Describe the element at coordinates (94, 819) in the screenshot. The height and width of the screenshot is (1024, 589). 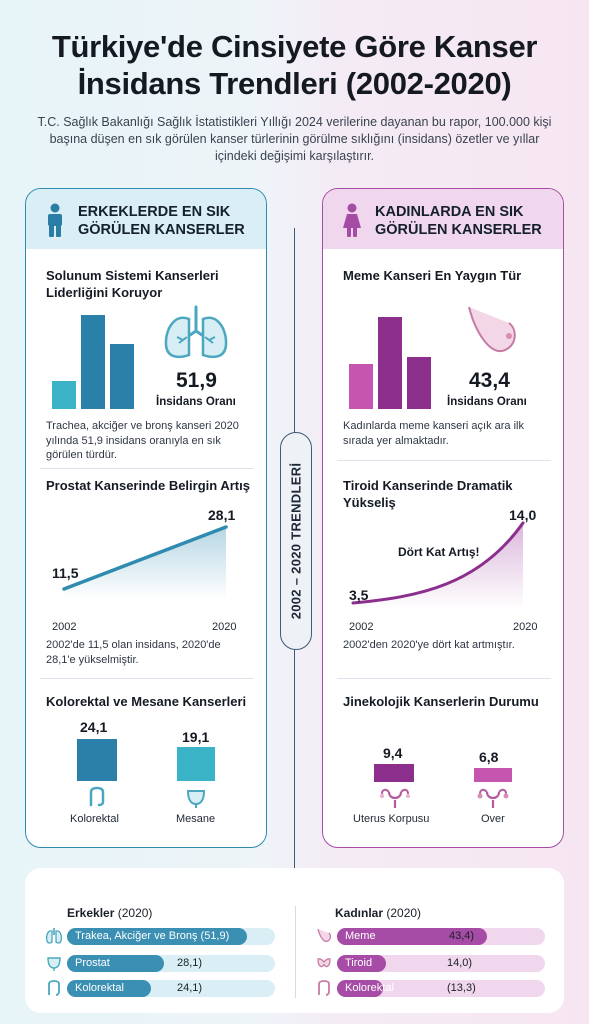
I see `men-colorectal-label: Kolorektal` at that location.